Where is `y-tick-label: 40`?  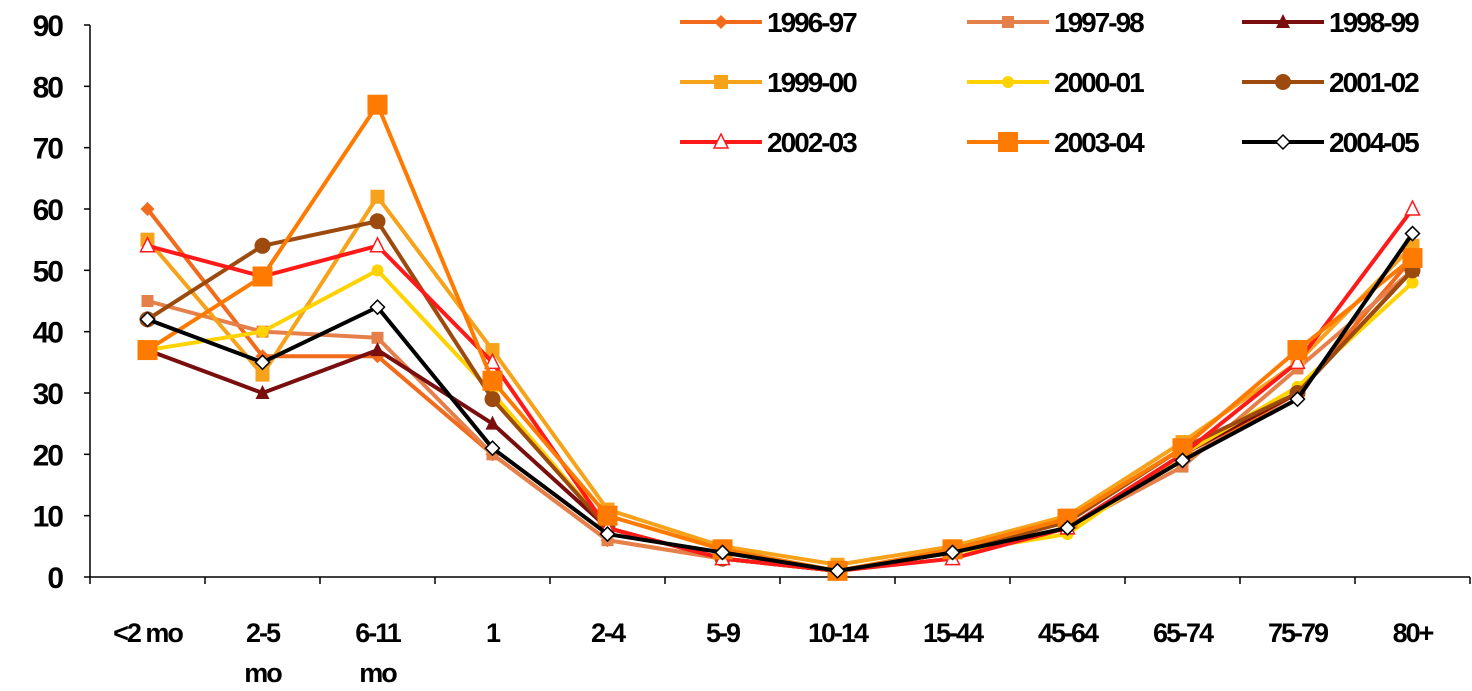
y-tick-label: 40 is located at coordinates (48, 333).